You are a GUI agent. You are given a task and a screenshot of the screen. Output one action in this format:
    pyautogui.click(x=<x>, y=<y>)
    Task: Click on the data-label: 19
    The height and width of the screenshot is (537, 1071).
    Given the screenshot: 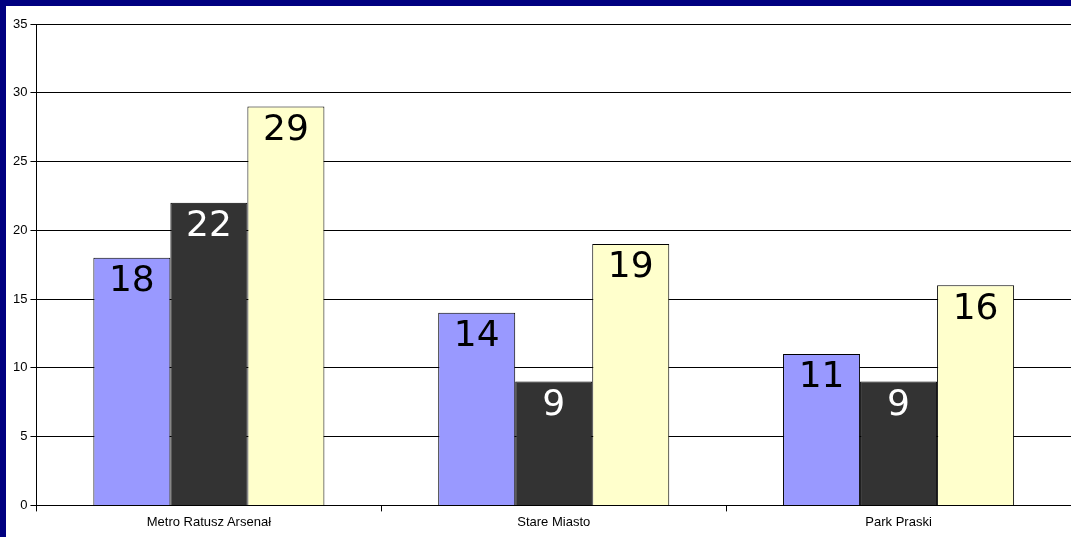 What is the action you would take?
    pyautogui.click(x=630, y=265)
    